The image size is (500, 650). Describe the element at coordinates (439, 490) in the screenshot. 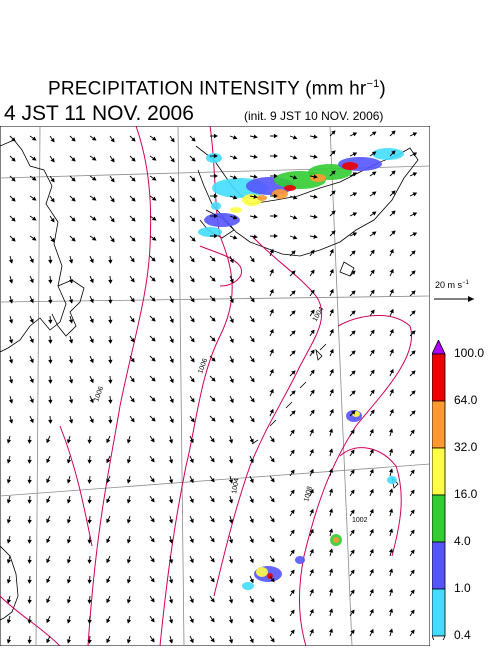

I see `colorbar-graphic` at that location.